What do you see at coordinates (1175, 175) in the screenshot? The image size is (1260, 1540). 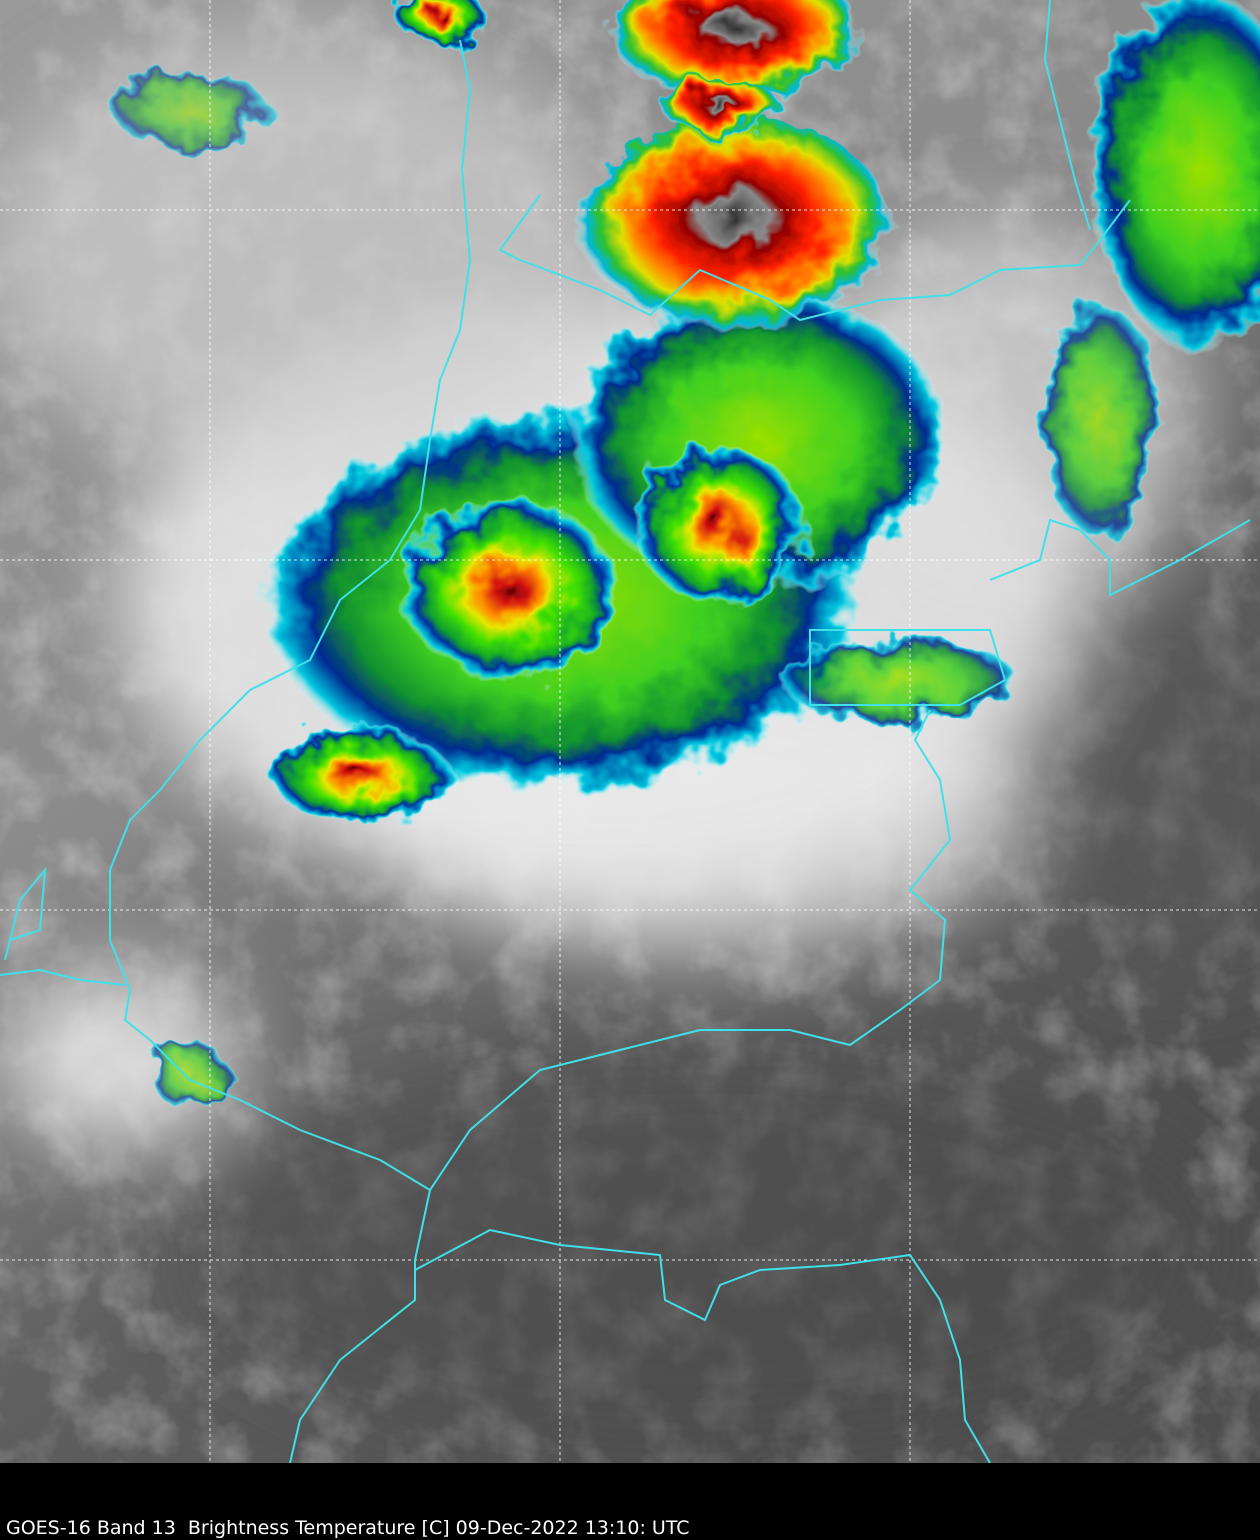 I see `storm-complex` at bounding box center [1175, 175].